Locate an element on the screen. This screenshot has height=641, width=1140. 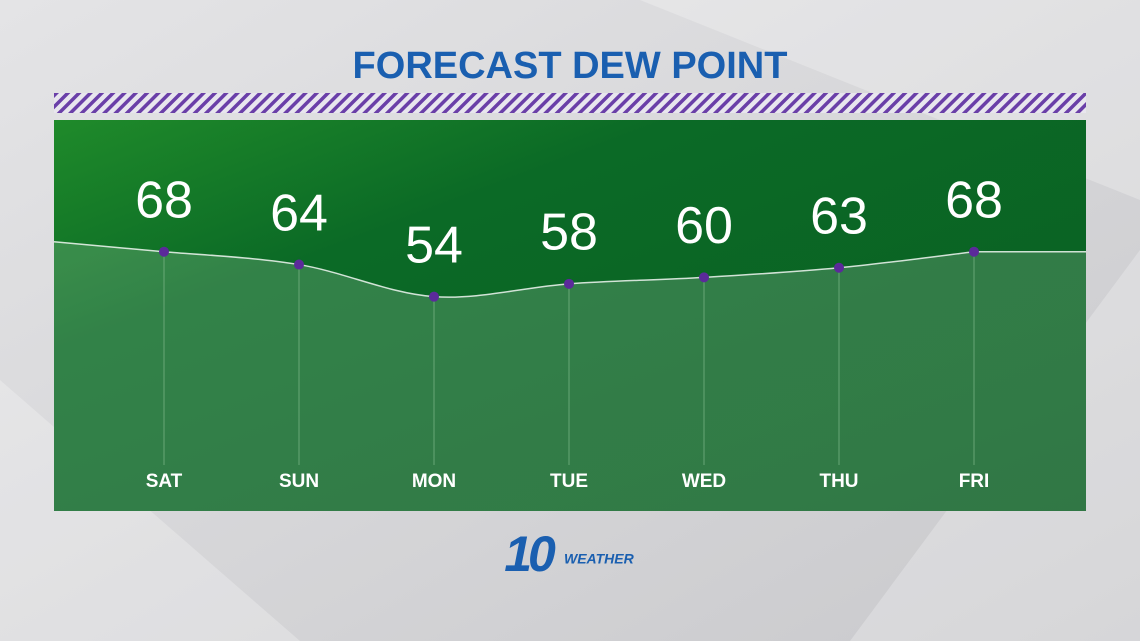
value-label: 58 is located at coordinates (569, 233).